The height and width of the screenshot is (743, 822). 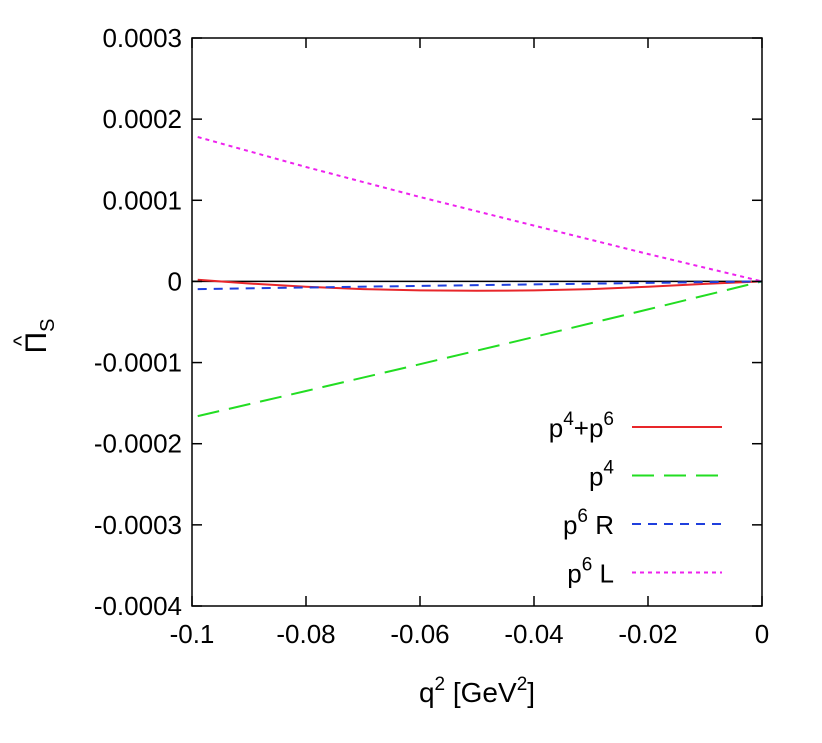 What do you see at coordinates (419, 634) in the screenshot?
I see `x-tick-label: -0.06` at bounding box center [419, 634].